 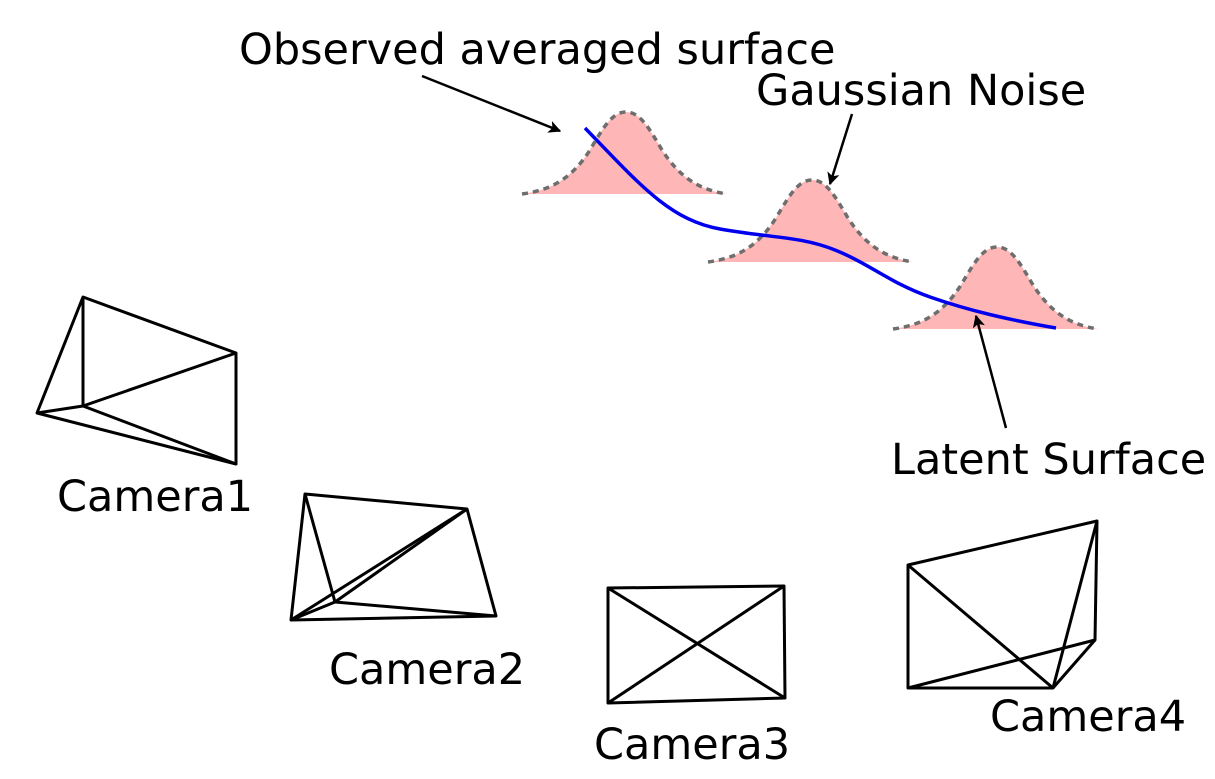 I want to click on arrow-noise, so click(x=840, y=149).